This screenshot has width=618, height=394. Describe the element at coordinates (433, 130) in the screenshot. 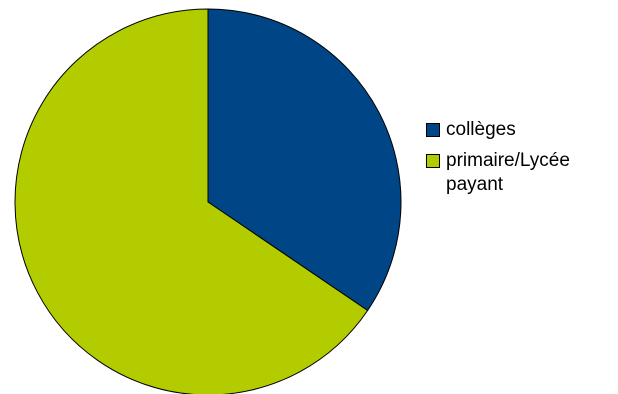

I see `legend-swatch-colleges` at that location.